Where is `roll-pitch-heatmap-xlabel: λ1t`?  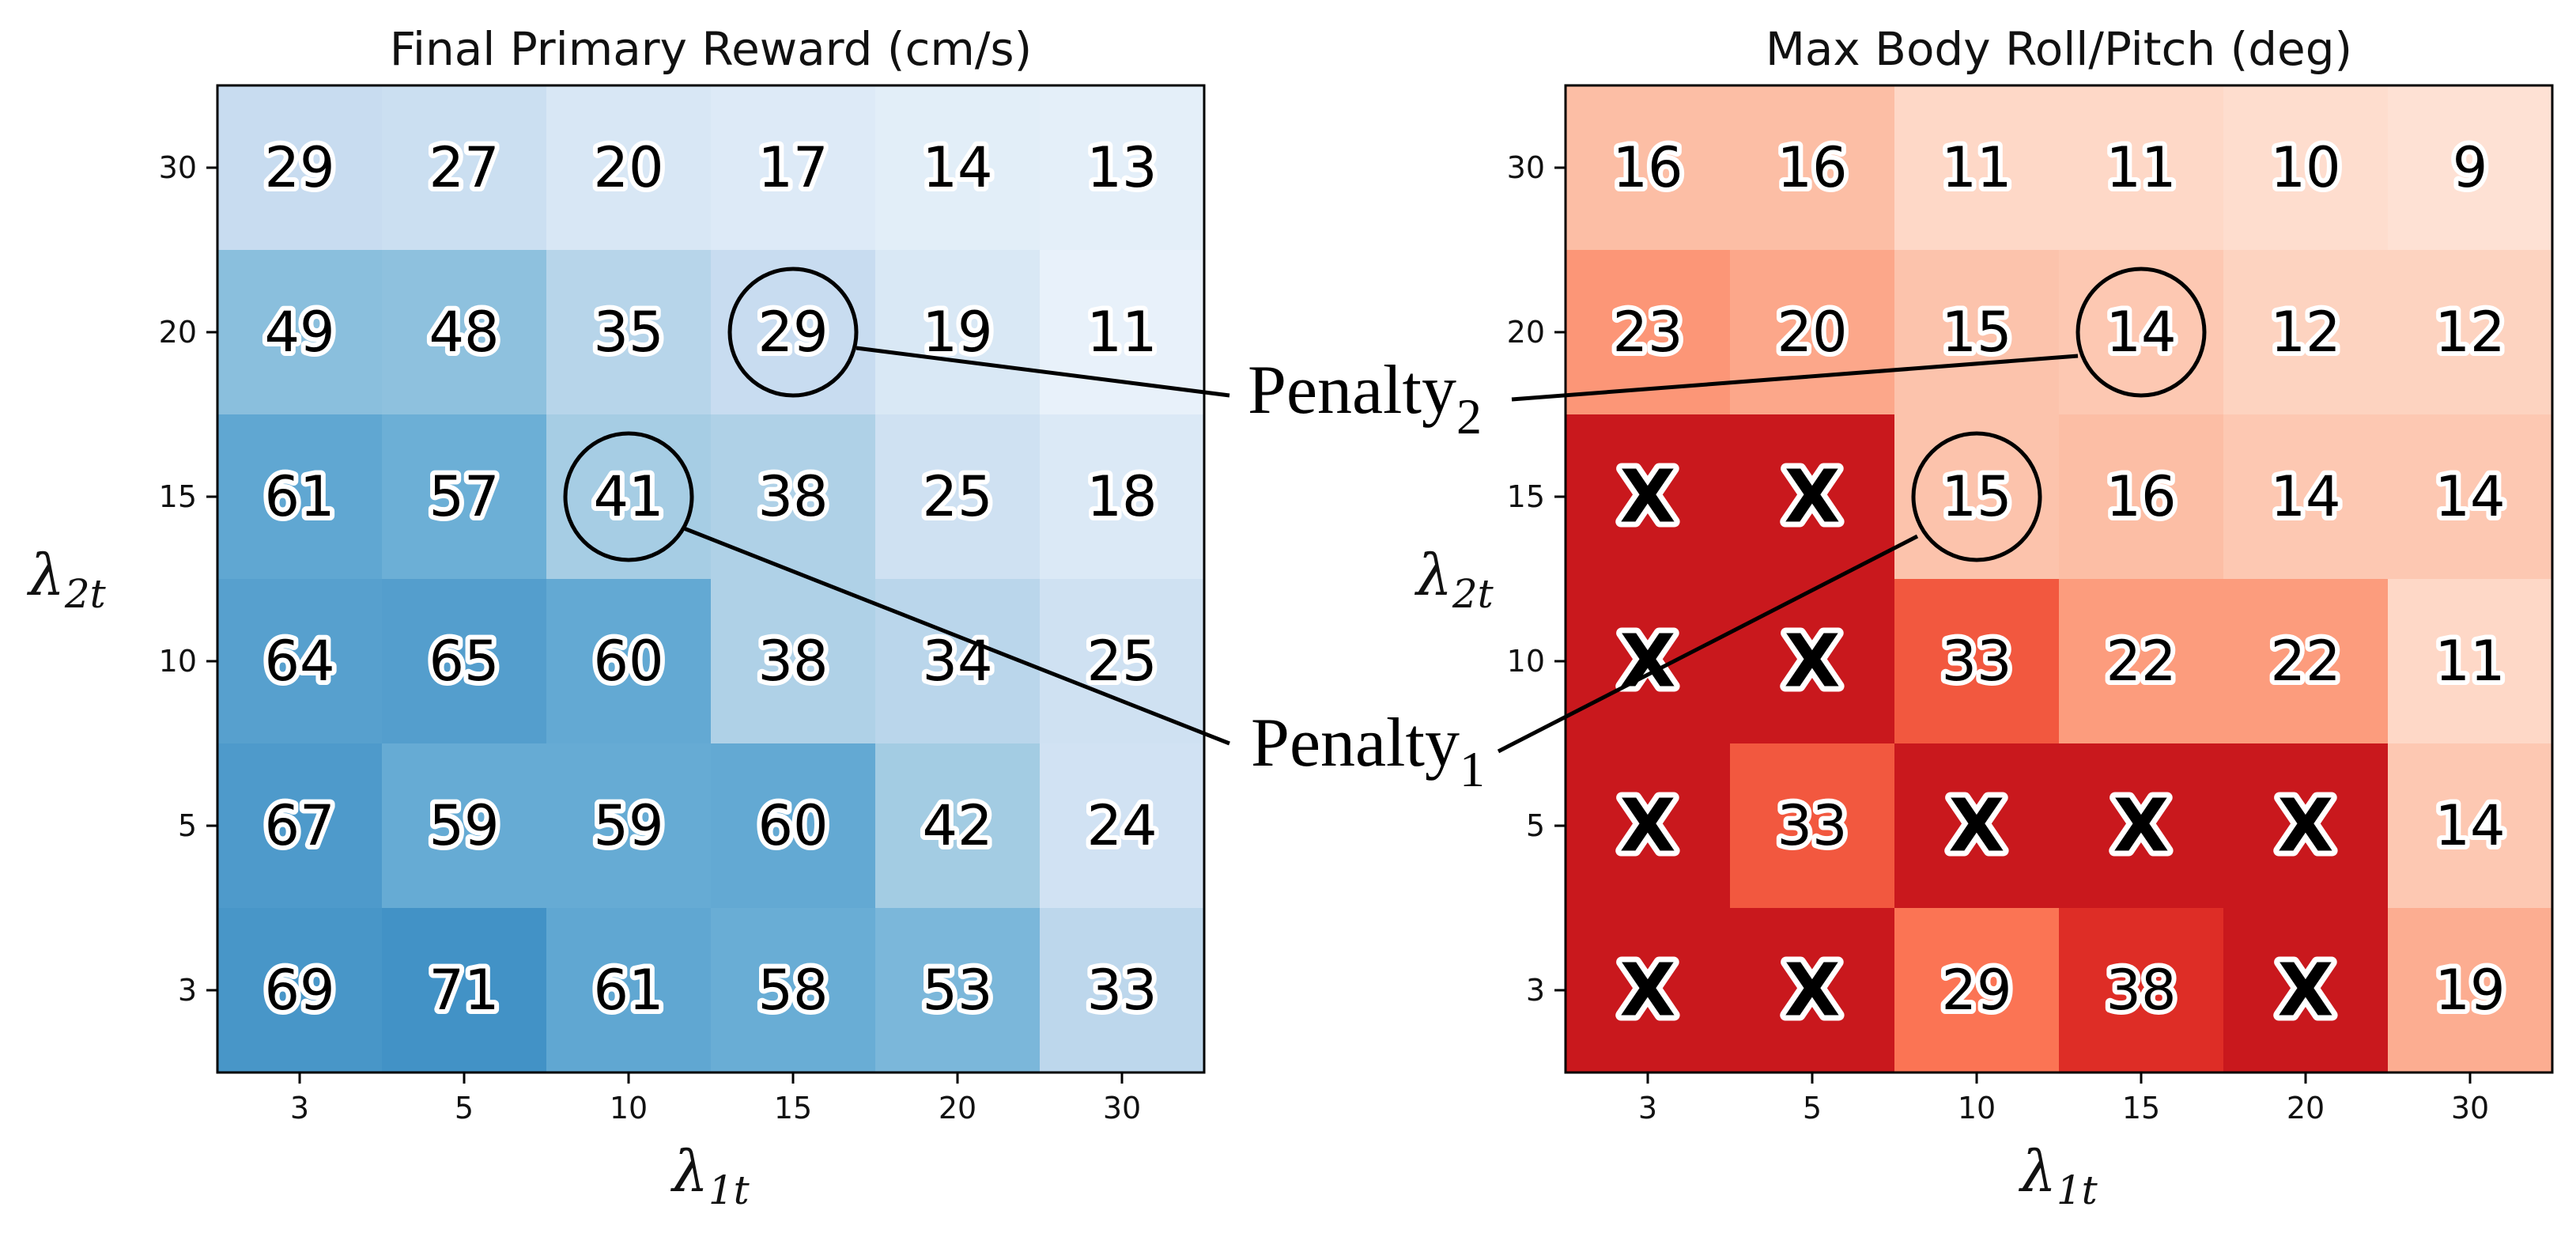 roll-pitch-heatmap-xlabel: λ1t is located at coordinates (2058, 1176).